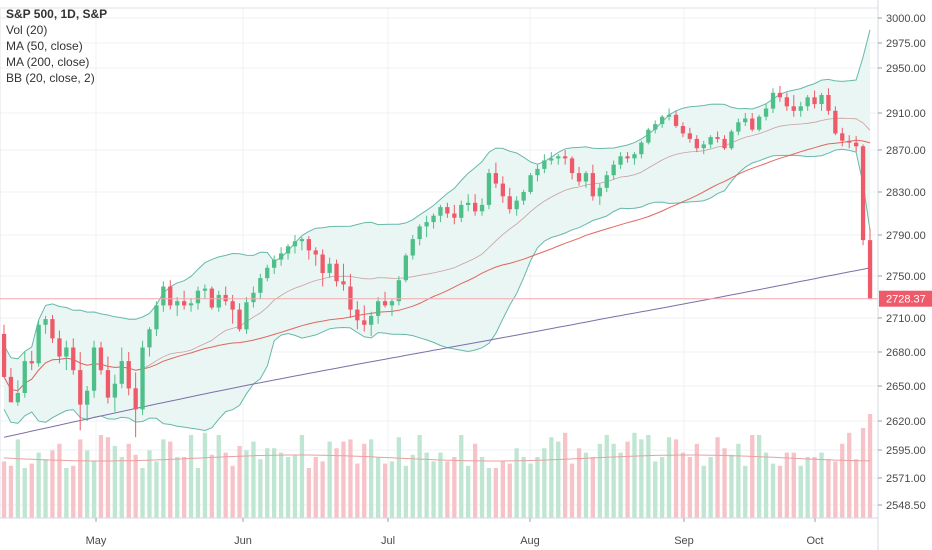 This screenshot has height=550, width=932. What do you see at coordinates (27, 30) in the screenshot?
I see `legend-volume: Vol (20)` at bounding box center [27, 30].